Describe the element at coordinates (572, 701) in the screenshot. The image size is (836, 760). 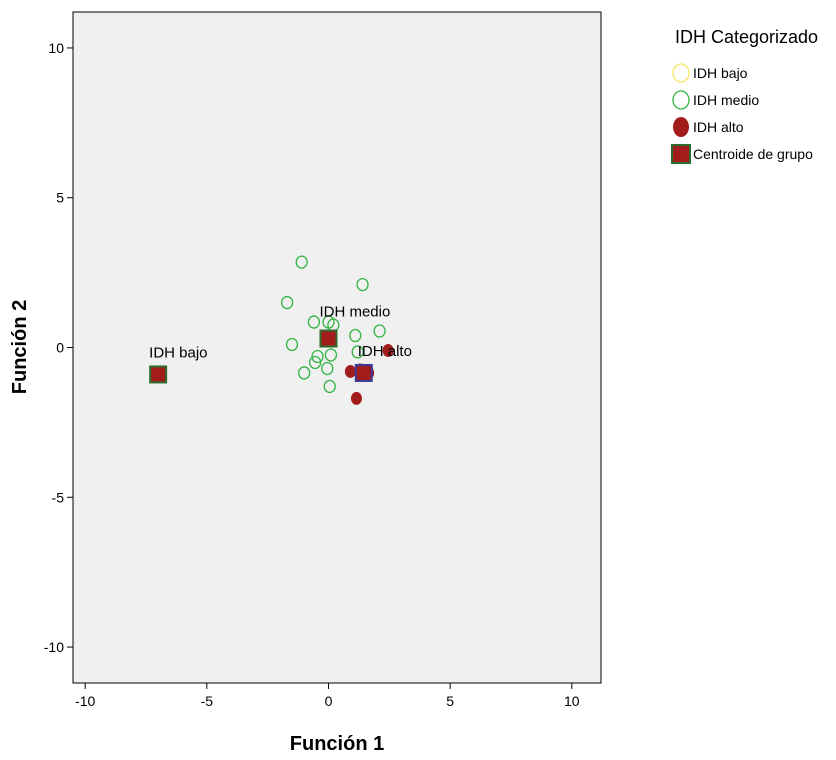
I see `x-tick-label: 10` at that location.